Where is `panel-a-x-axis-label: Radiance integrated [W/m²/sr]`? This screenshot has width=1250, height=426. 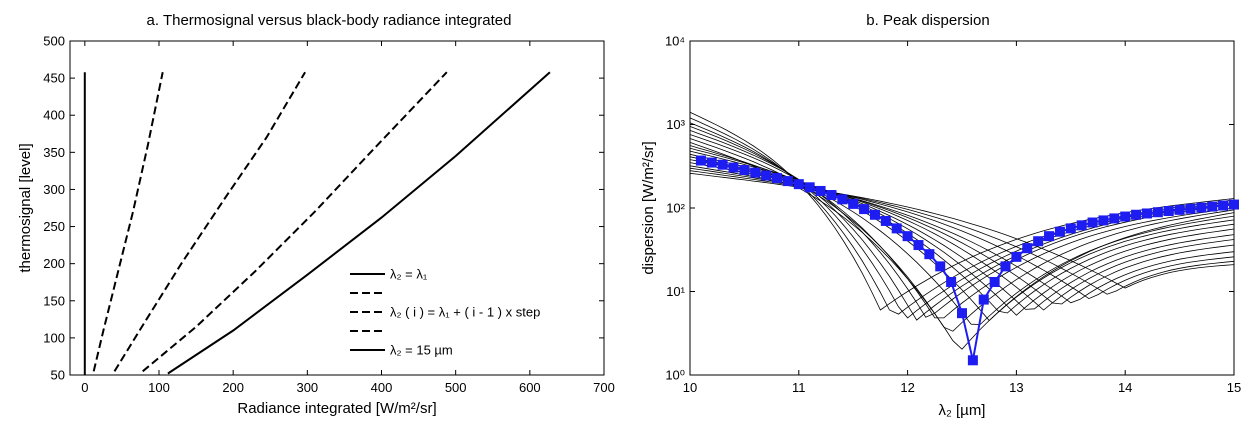 panel-a-x-axis-label: Radiance integrated [W/m²/sr] is located at coordinates (336, 408).